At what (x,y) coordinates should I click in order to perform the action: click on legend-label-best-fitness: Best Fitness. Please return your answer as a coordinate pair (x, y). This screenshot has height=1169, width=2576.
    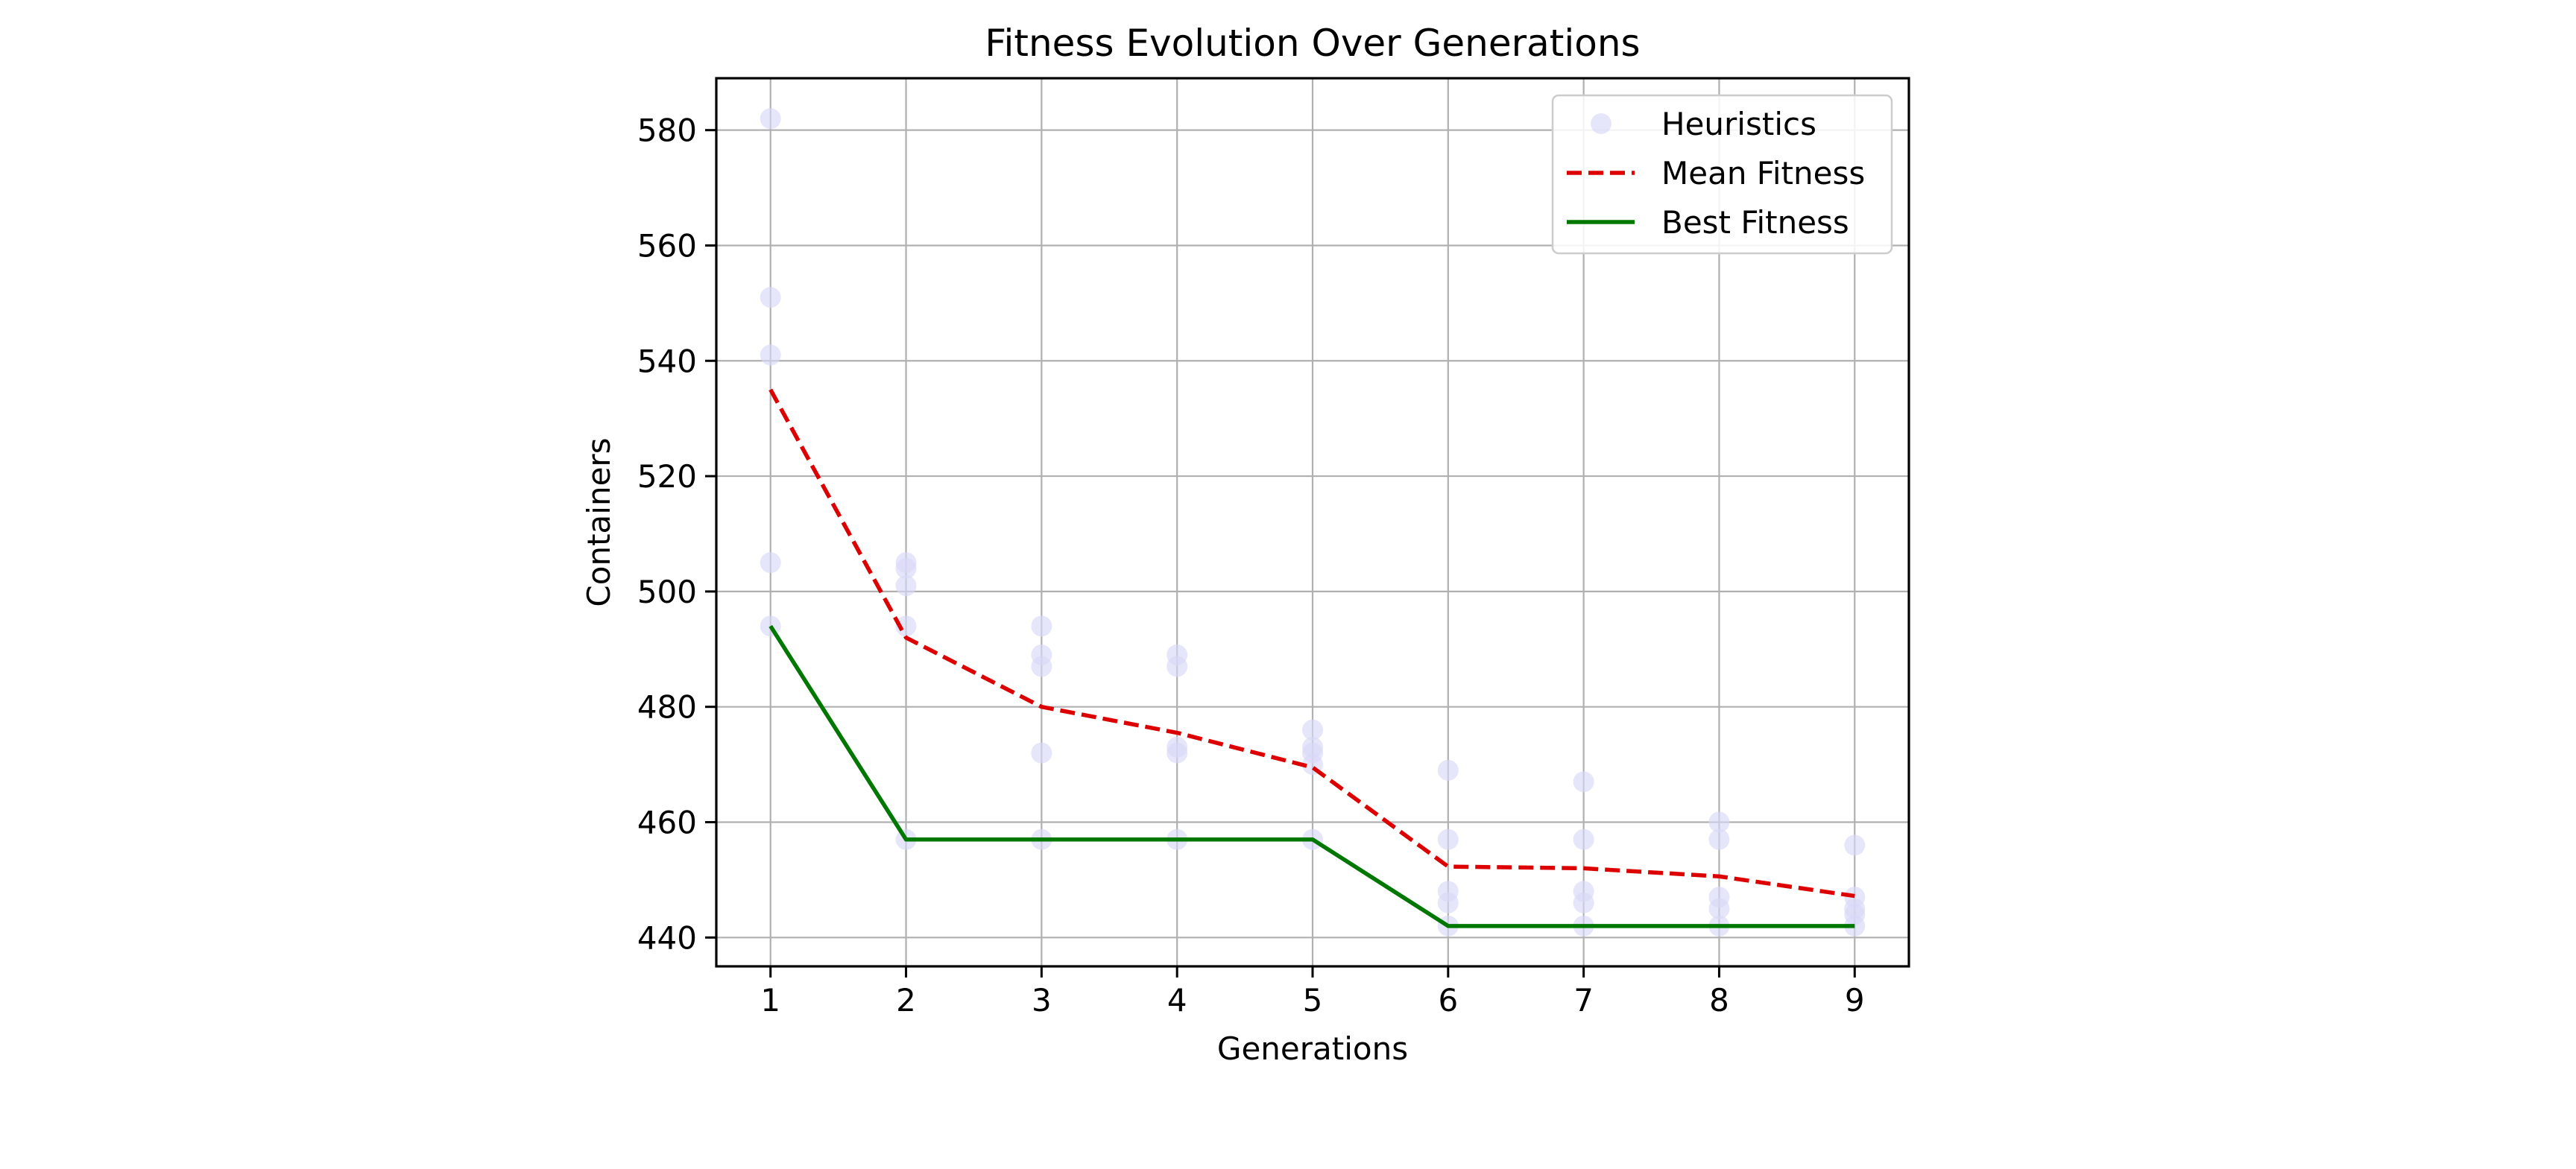
    Looking at the image, I should click on (1755, 222).